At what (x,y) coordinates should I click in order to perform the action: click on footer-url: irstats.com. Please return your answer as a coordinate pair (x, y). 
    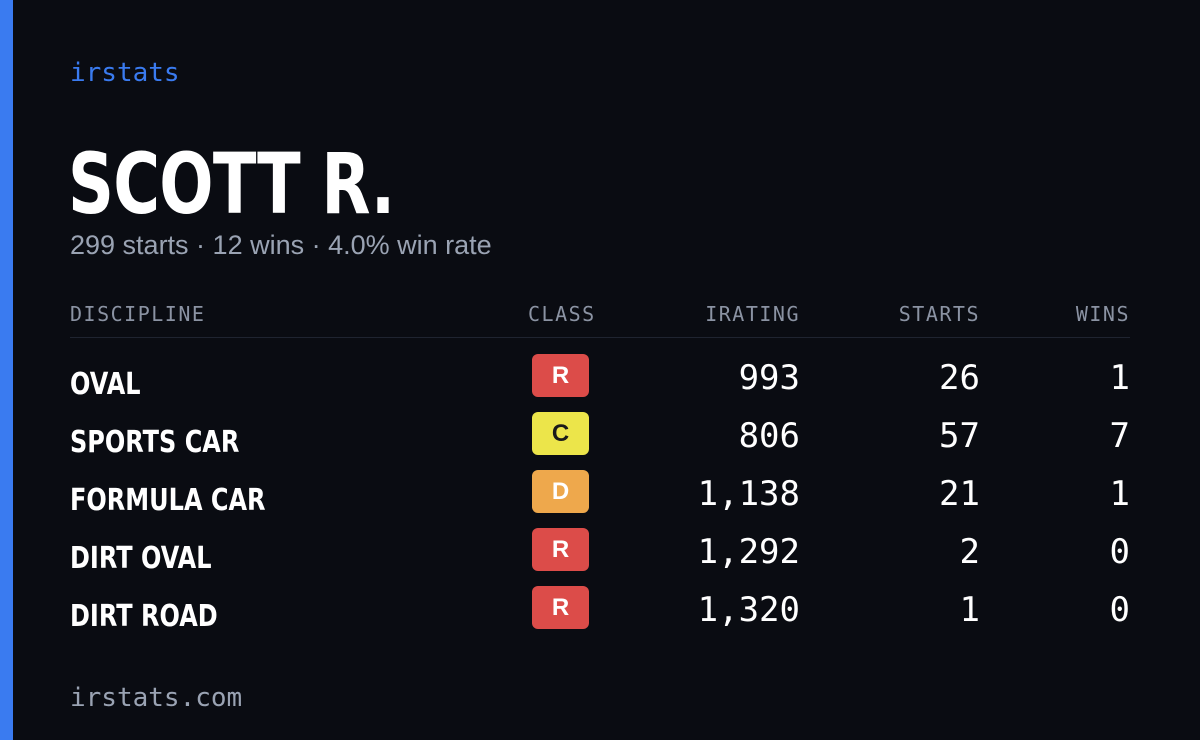
    Looking at the image, I should click on (156, 698).